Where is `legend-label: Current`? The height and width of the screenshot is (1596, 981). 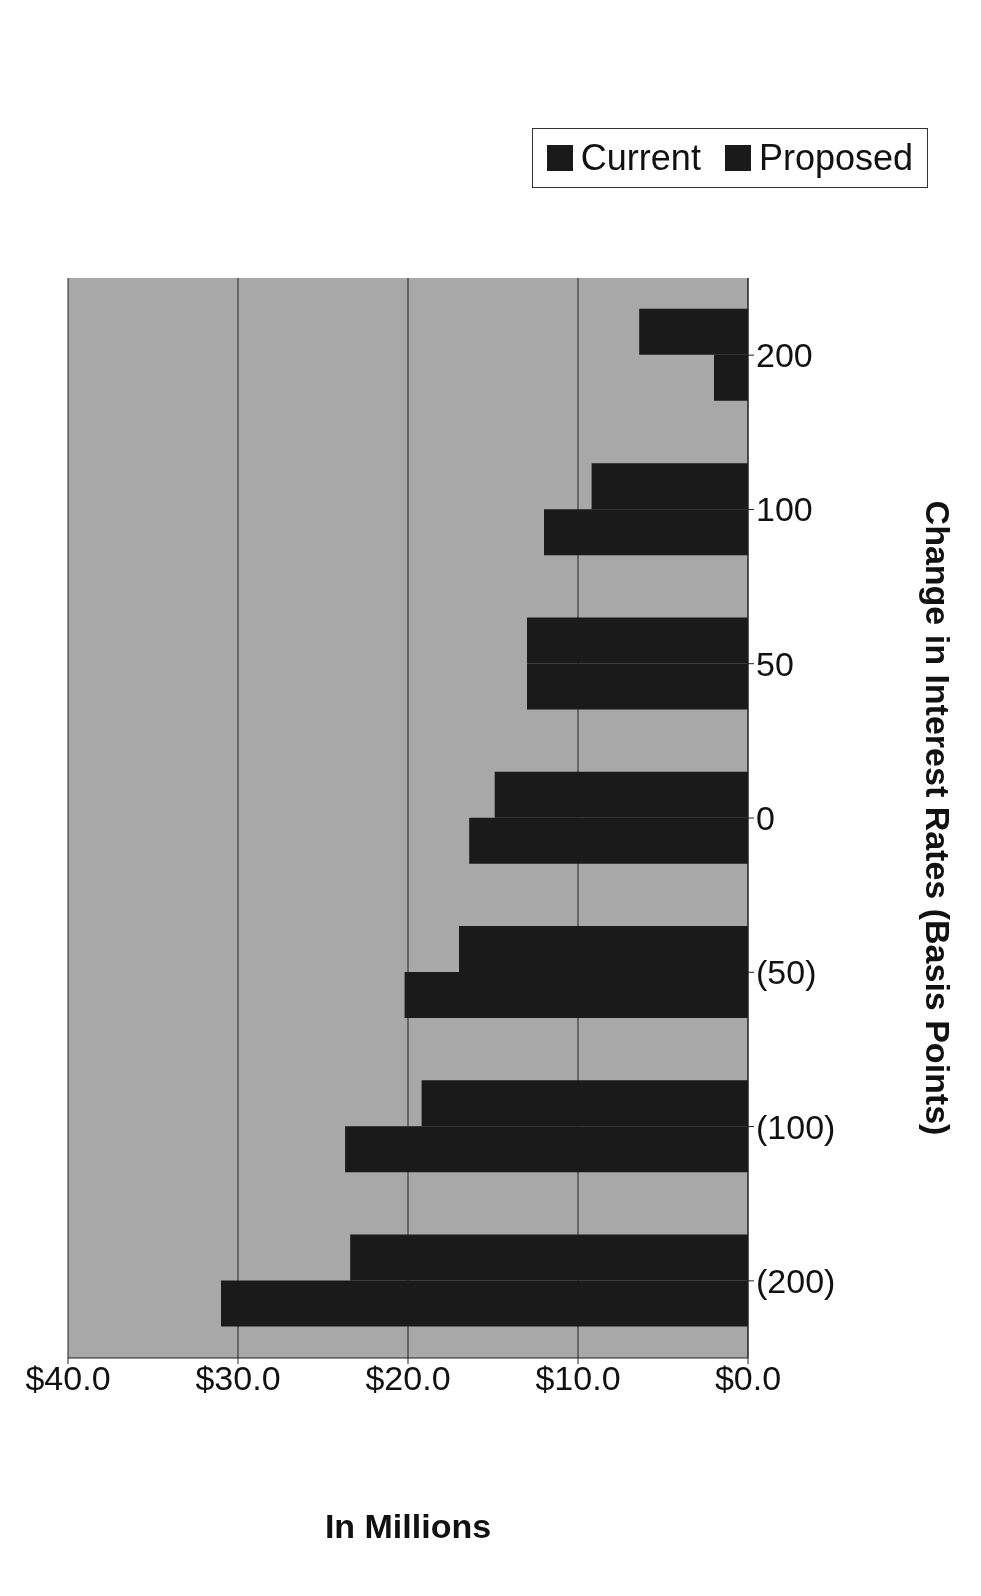
legend-label: Current is located at coordinates (640, 158).